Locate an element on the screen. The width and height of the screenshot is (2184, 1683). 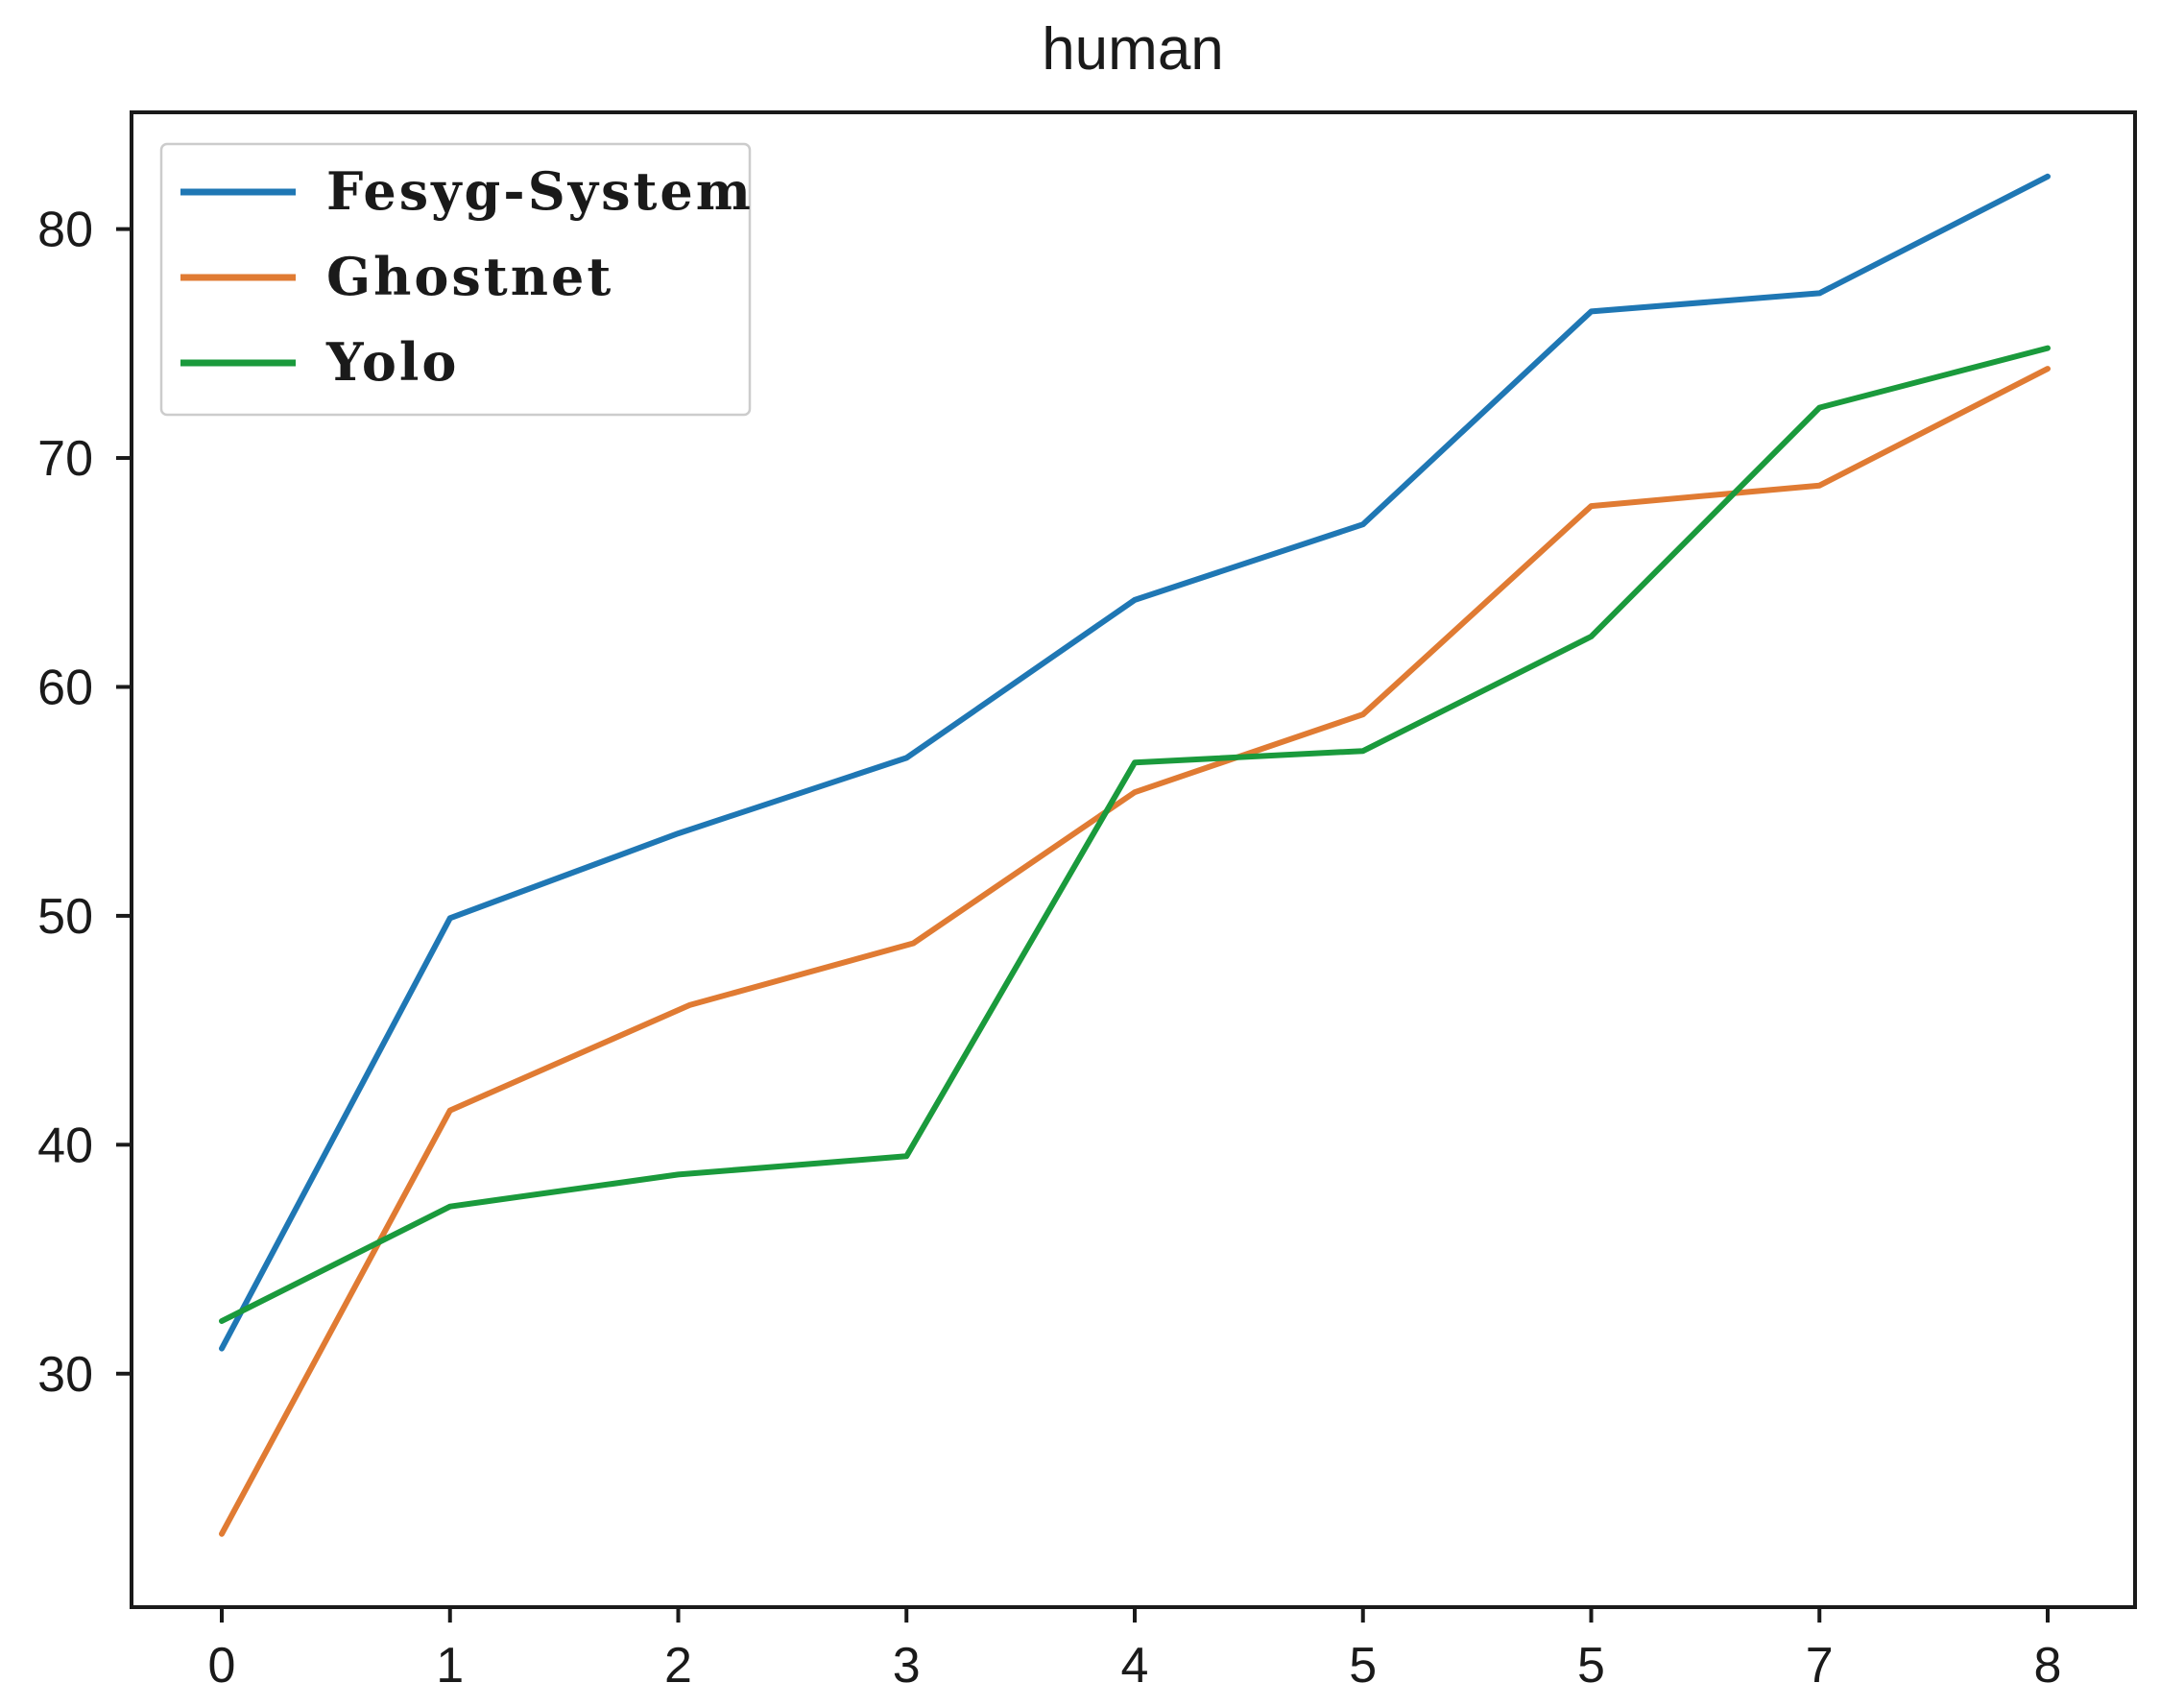
legend-box is located at coordinates (455, 279).